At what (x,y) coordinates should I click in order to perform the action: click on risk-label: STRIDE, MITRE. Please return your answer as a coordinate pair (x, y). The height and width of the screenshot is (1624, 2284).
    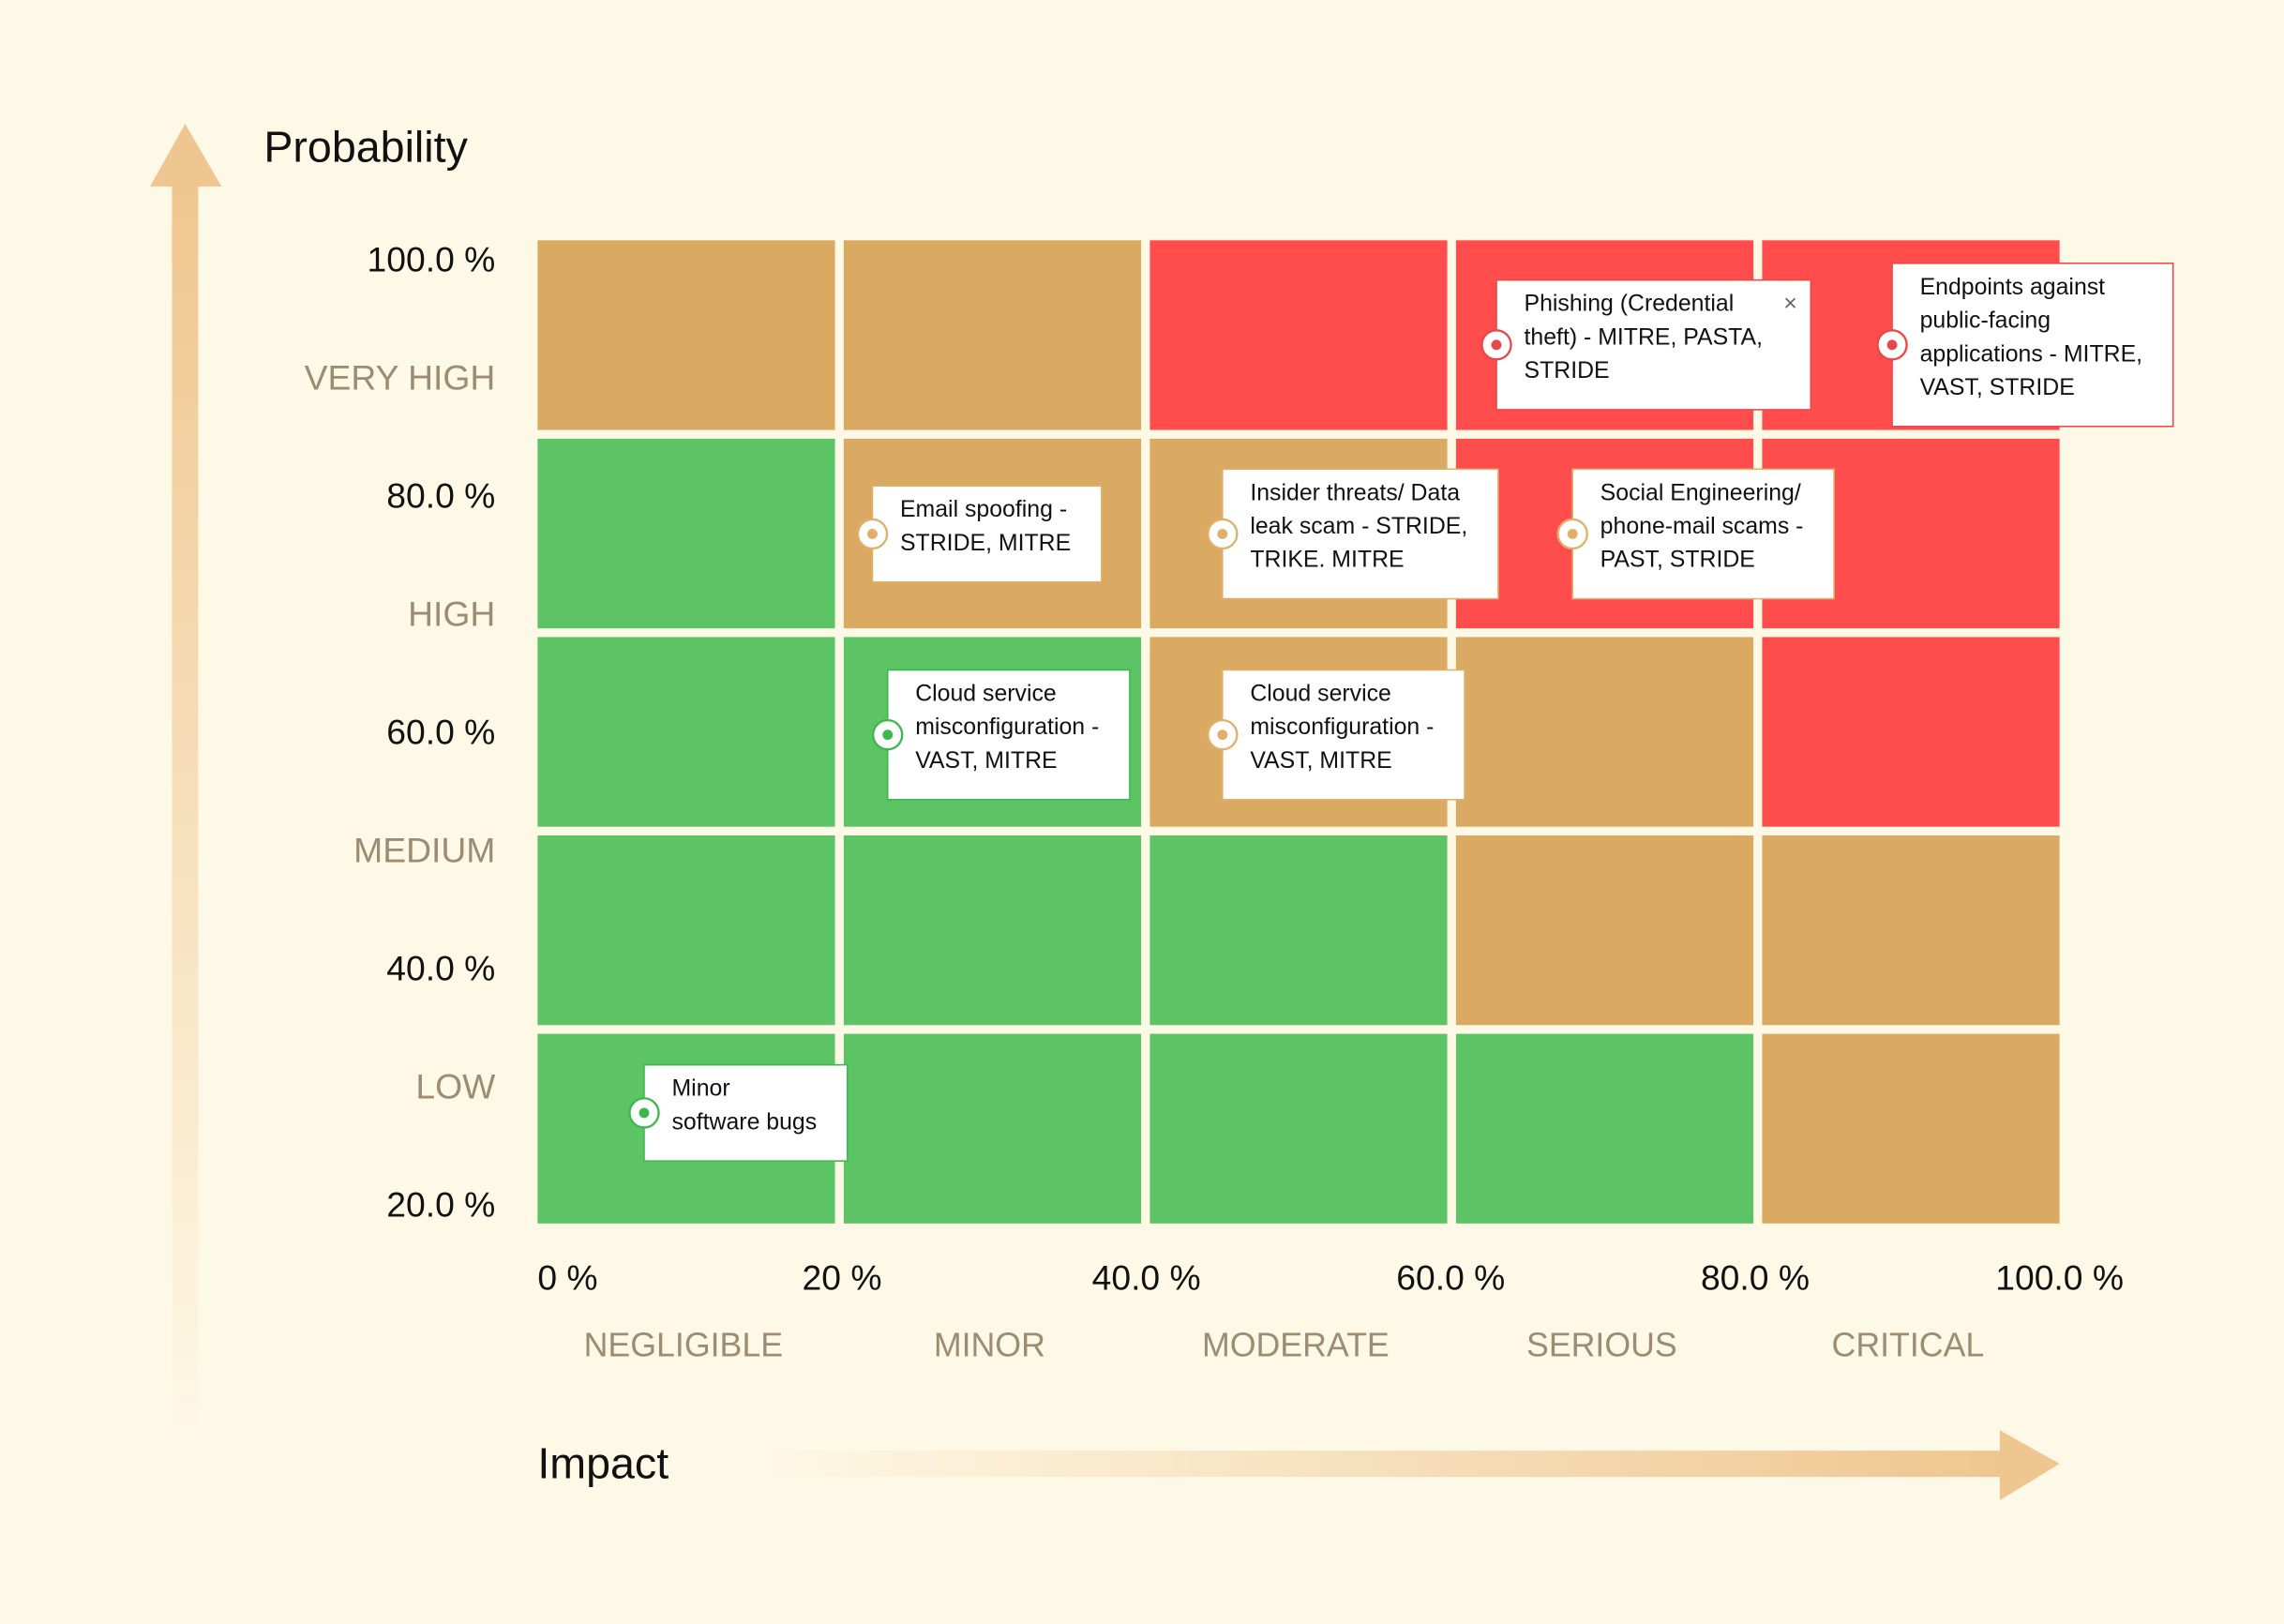
    Looking at the image, I should click on (986, 543).